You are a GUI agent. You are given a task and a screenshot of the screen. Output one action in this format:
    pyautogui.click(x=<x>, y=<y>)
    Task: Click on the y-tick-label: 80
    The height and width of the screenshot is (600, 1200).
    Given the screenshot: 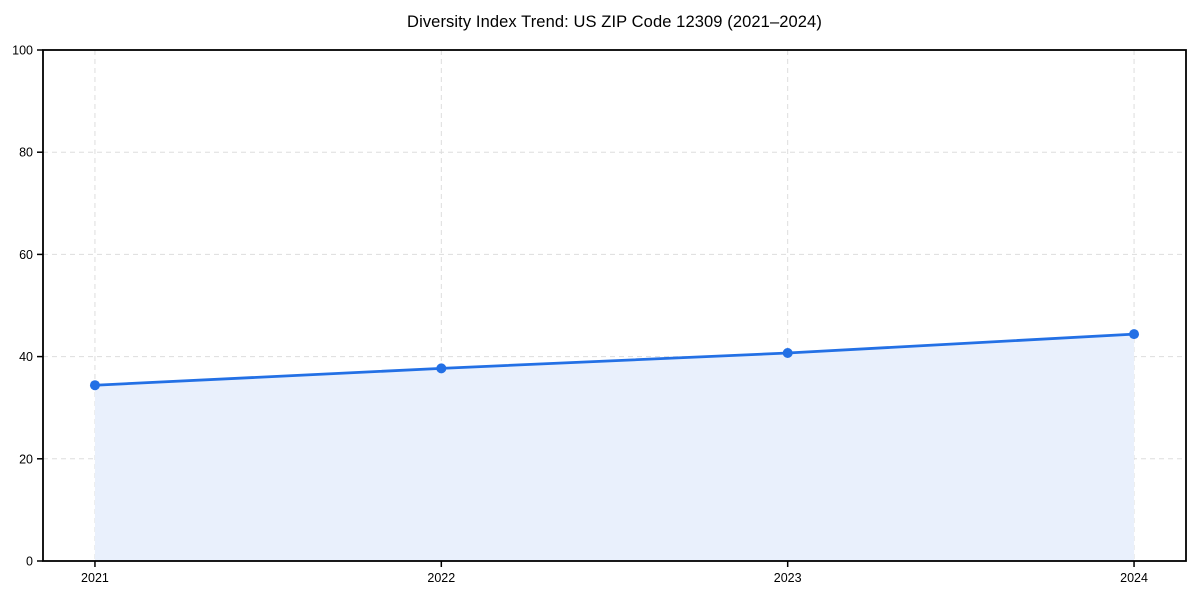 What is the action you would take?
    pyautogui.click(x=26, y=153)
    